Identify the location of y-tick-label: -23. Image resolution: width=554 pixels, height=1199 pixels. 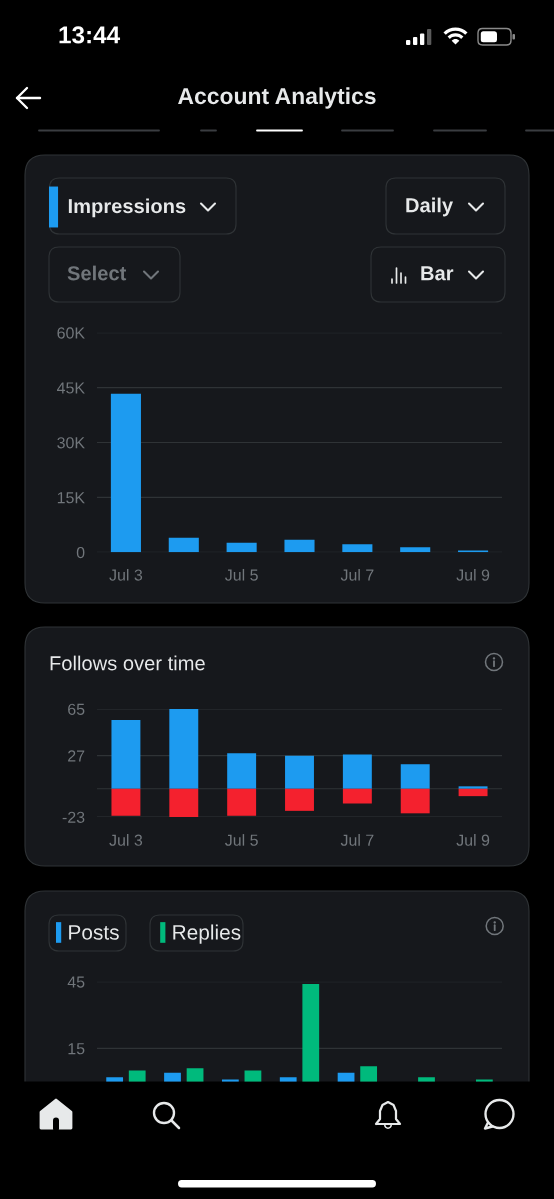
(73, 817).